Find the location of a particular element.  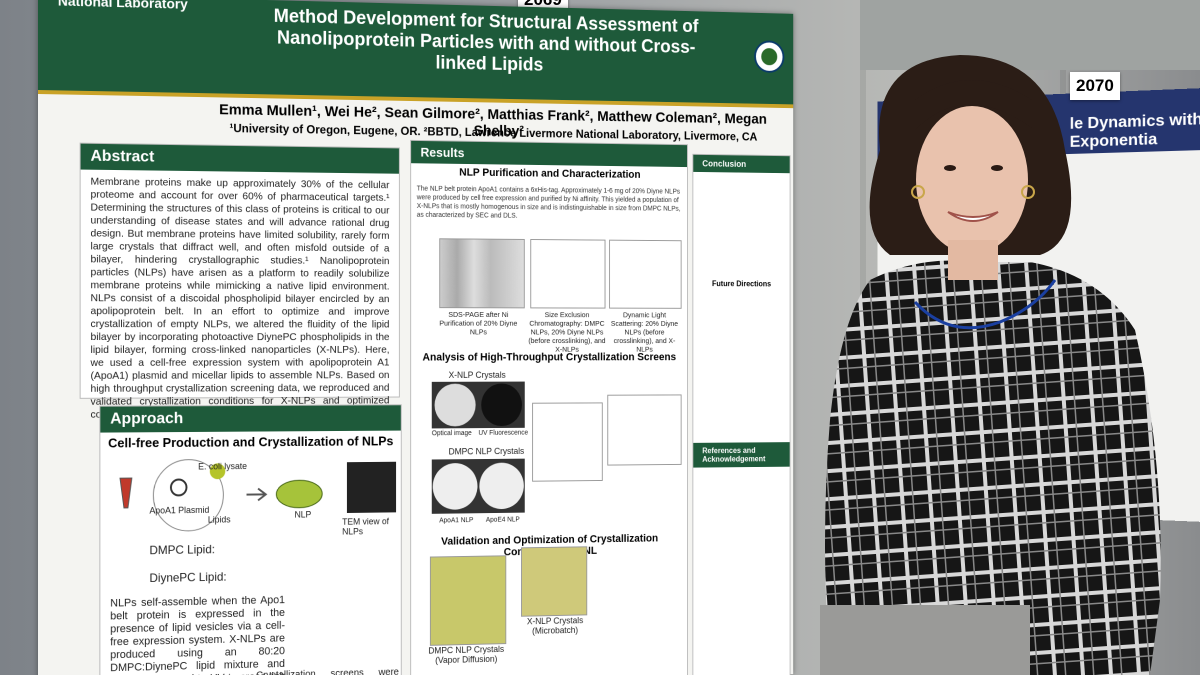

diagram-label: Lipids is located at coordinates (219, 519).